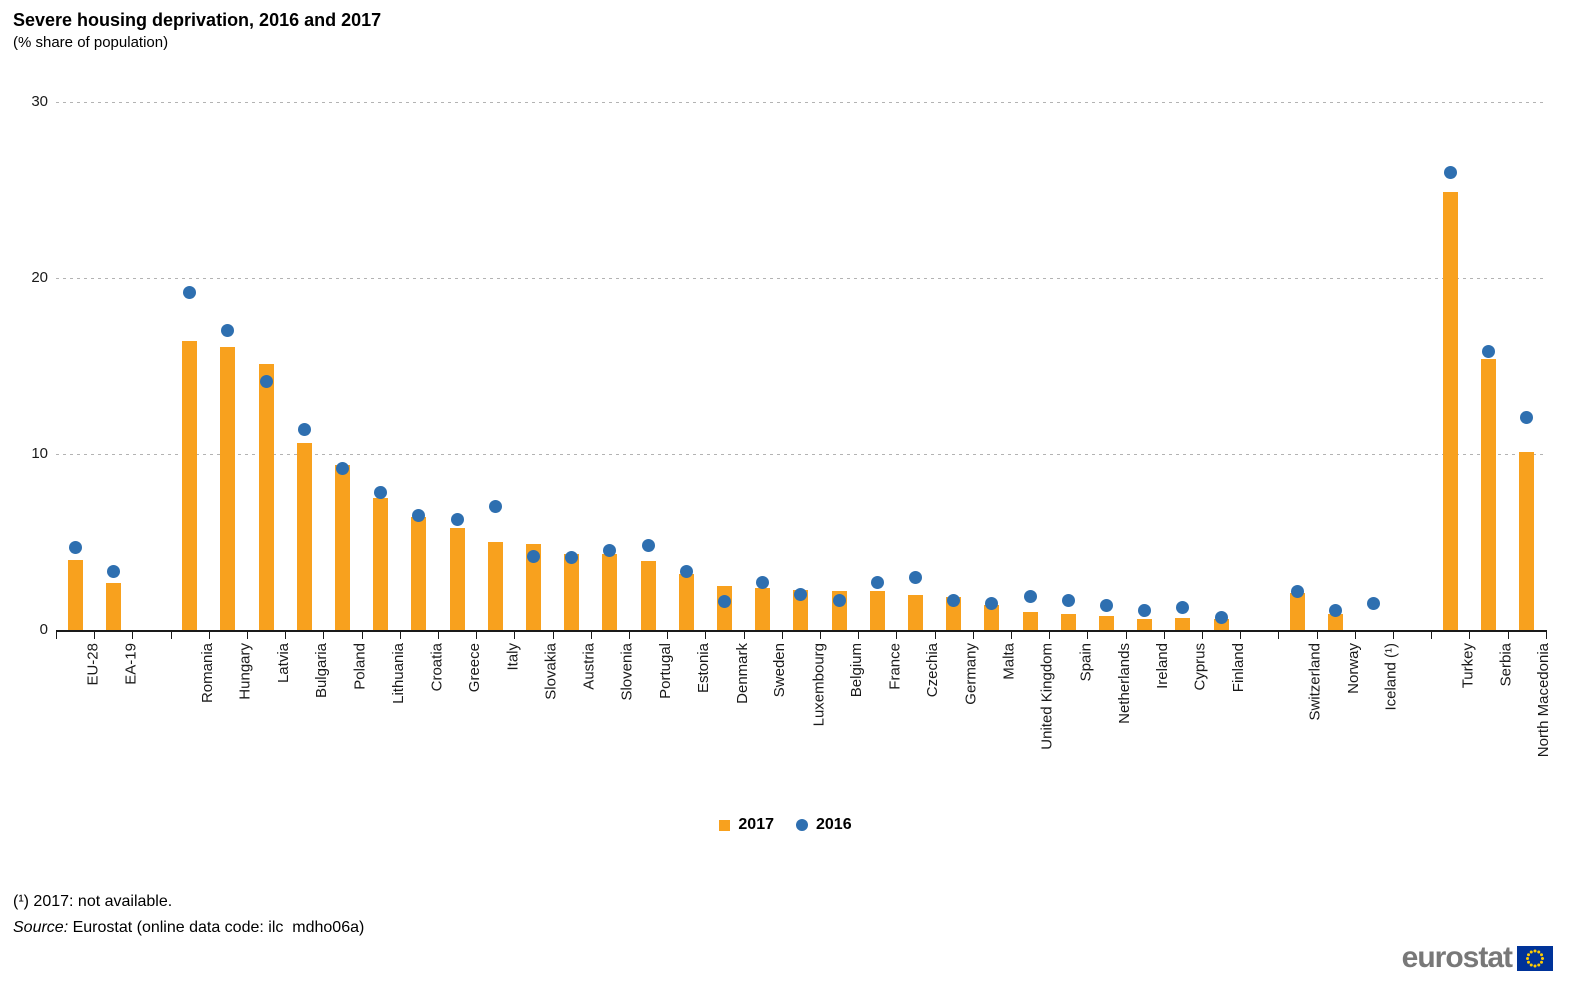 The image size is (1571, 995). I want to click on x-axis-label: Belgium, so click(857, 670).